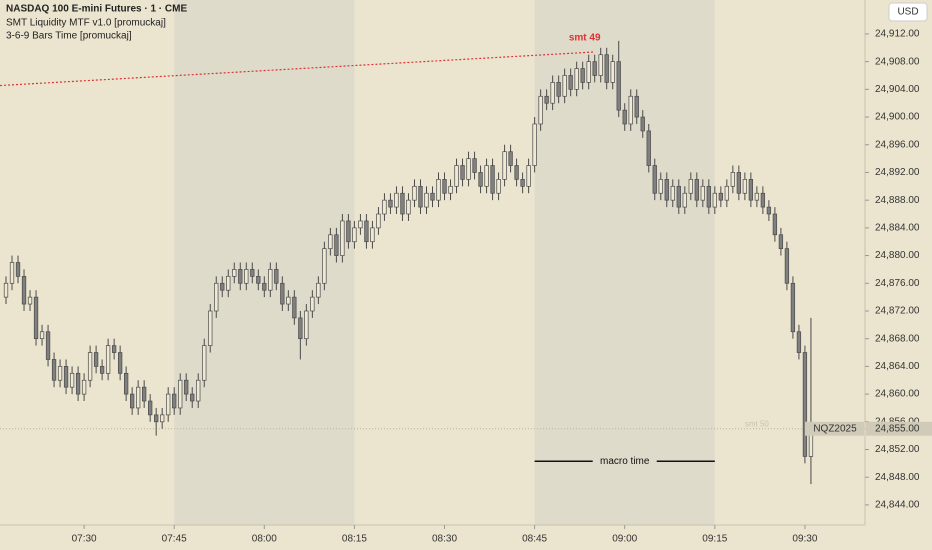 This screenshot has height=550, width=932. Describe the element at coordinates (897, 394) in the screenshot. I see `y-tick-label: 24,860.00` at that location.